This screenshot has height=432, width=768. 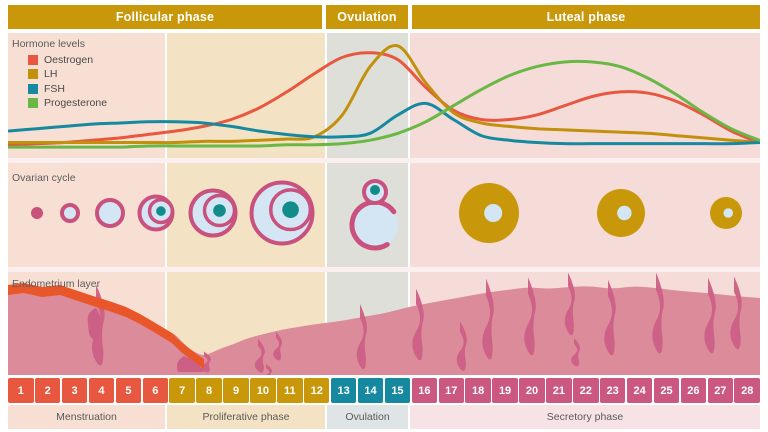 What do you see at coordinates (155, 390) in the screenshot?
I see `day-cell-6: 6` at bounding box center [155, 390].